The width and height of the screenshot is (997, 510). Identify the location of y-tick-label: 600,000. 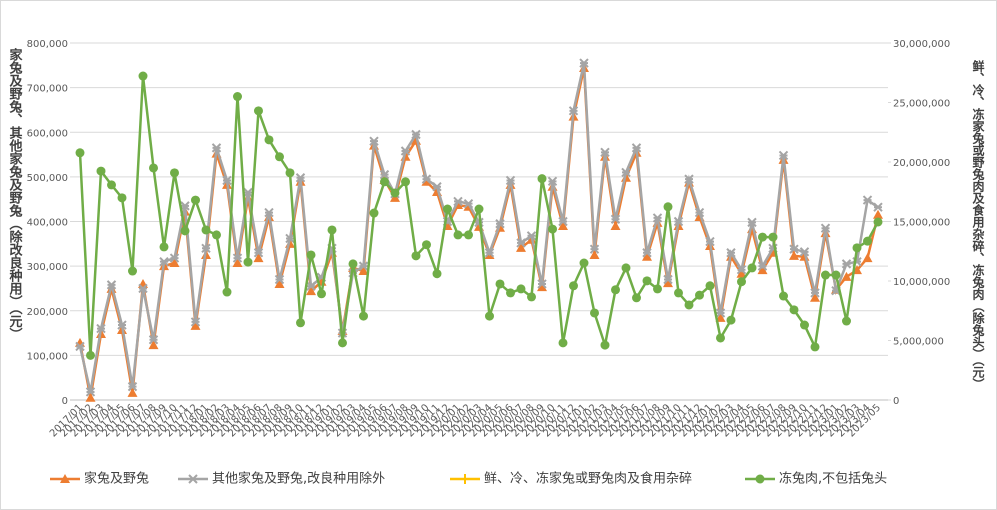
(47, 133).